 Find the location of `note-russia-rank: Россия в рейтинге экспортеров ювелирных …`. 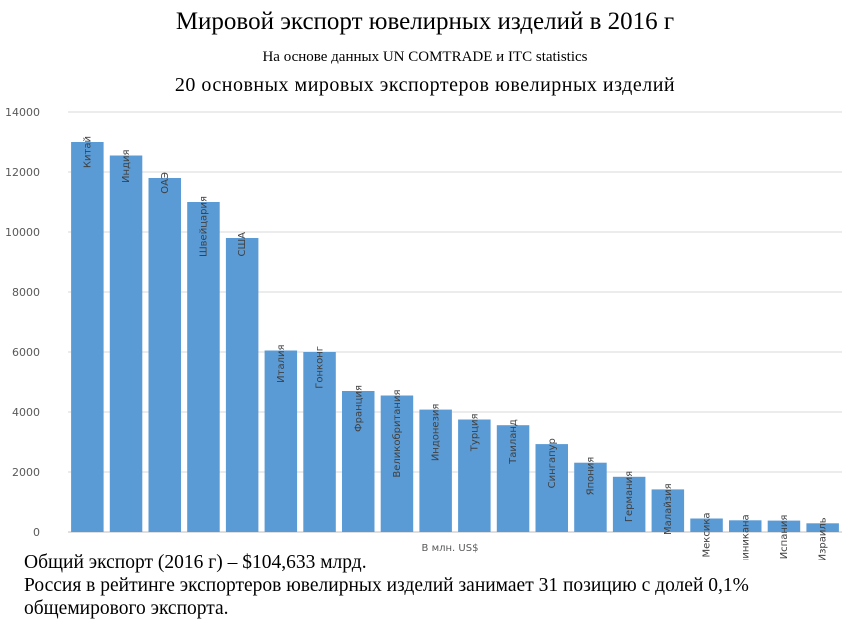

note-russia-rank: Россия в рейтинге экспортеров ювелирных … is located at coordinates (386, 585).